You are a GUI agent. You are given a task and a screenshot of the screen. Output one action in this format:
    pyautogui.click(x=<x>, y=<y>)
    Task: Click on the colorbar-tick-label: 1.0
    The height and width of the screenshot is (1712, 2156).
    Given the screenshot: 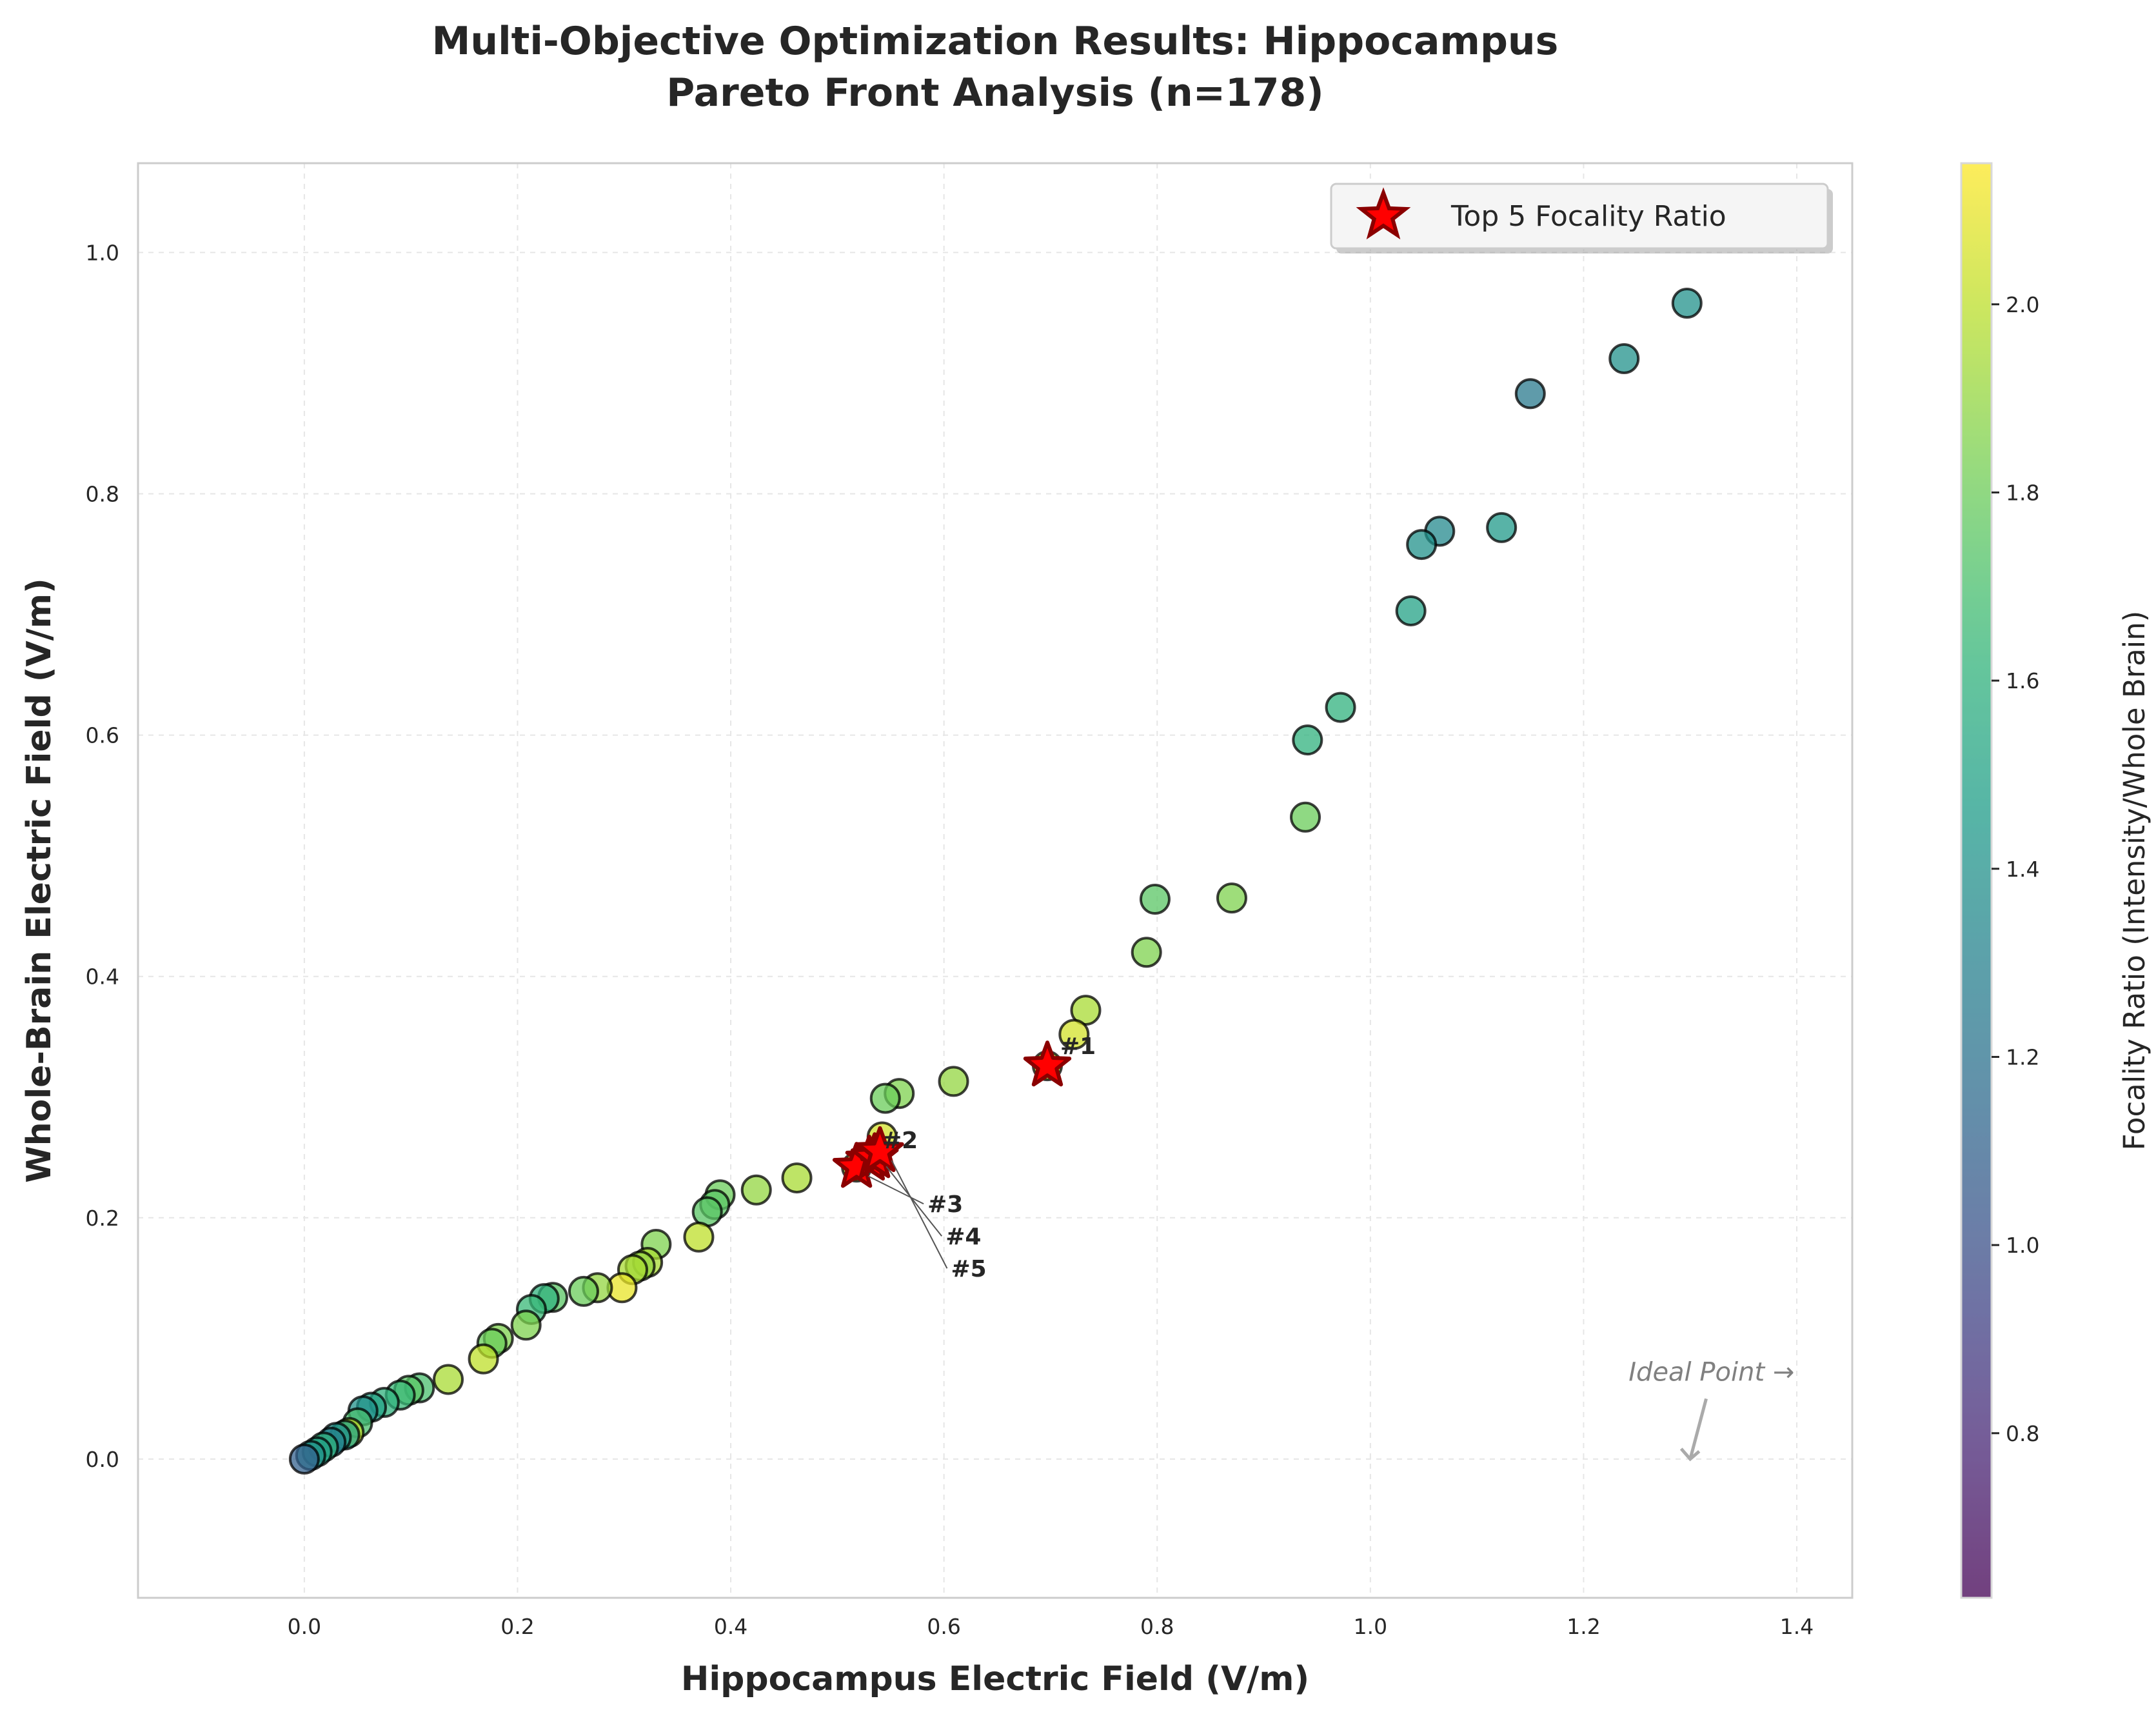 What is the action you would take?
    pyautogui.click(x=2022, y=1245)
    